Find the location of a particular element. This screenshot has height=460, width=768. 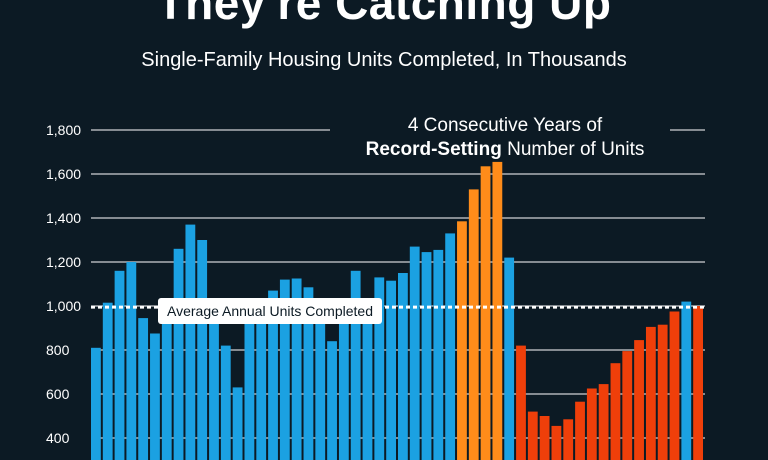

y-tick-label: 800 is located at coordinates (58, 350).